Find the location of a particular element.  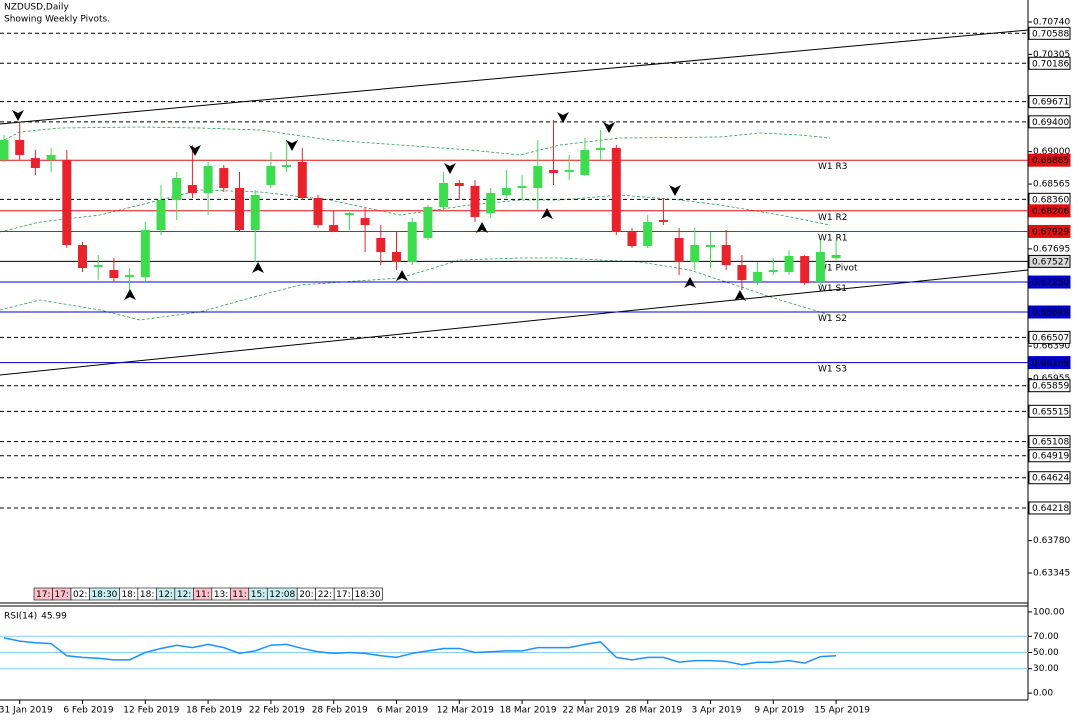

time-label: 22: is located at coordinates (325, 594).